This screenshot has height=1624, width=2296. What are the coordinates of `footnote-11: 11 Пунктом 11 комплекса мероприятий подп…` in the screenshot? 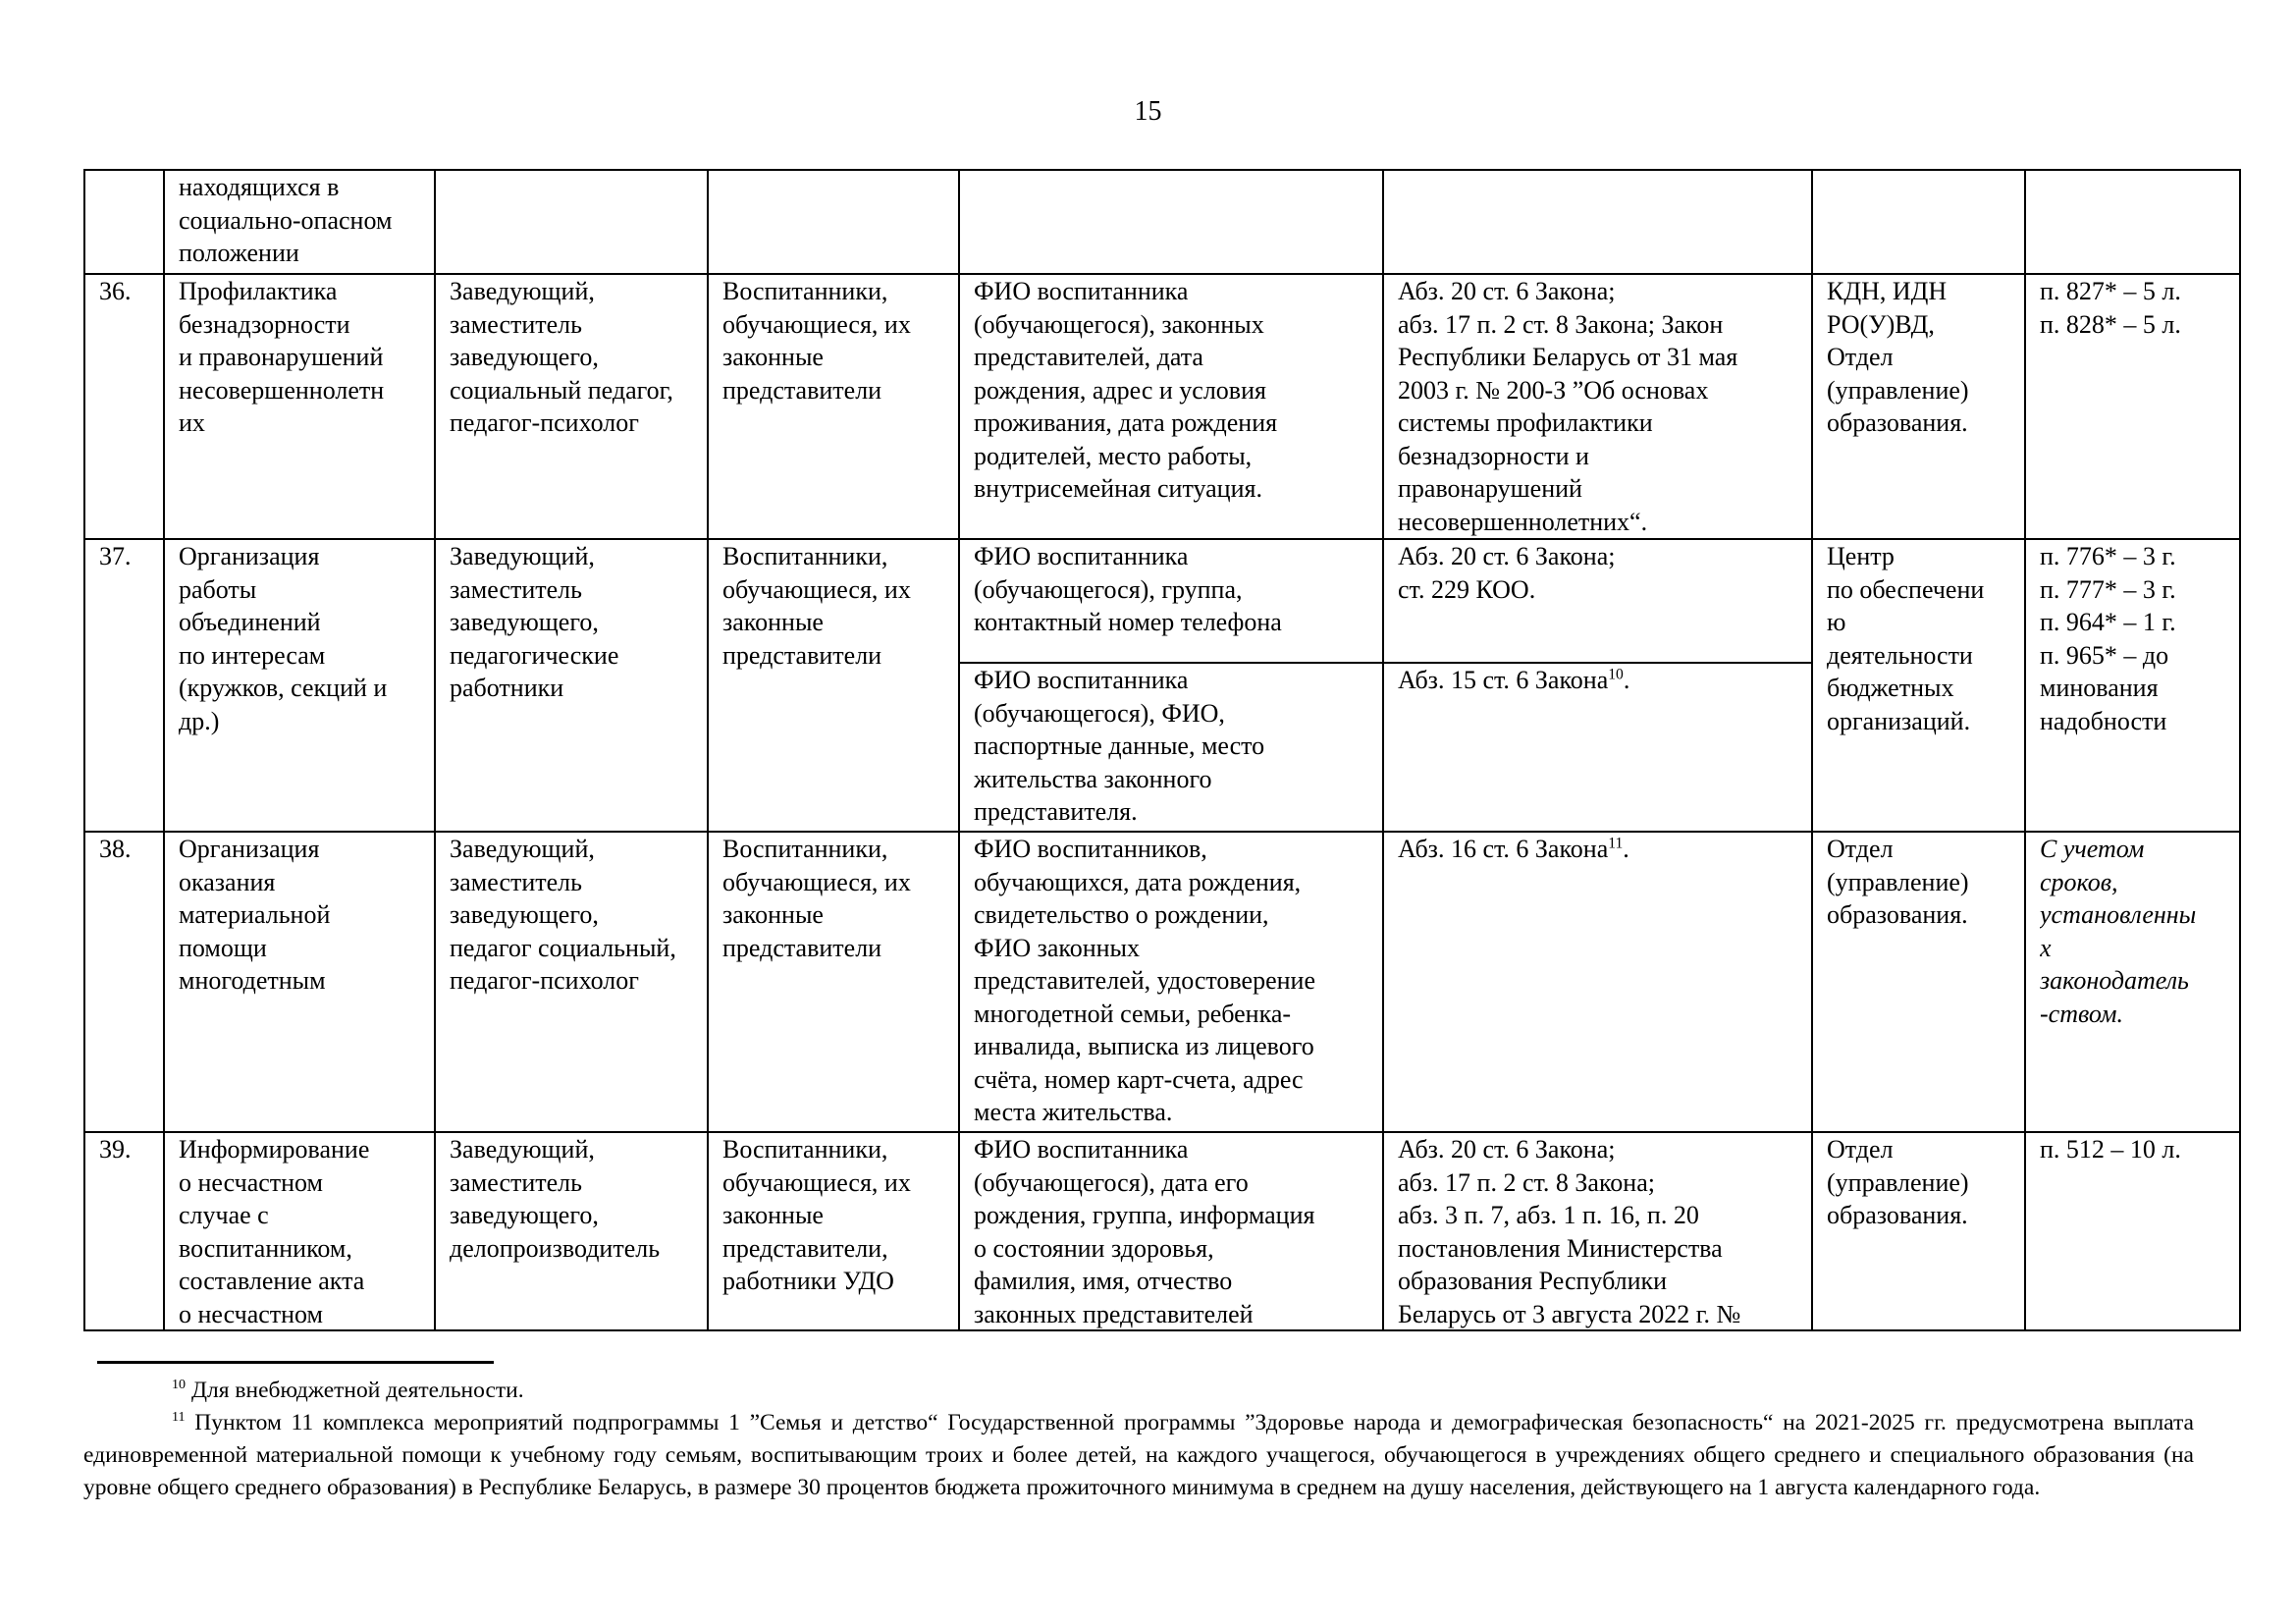 It's located at (1138, 1455).